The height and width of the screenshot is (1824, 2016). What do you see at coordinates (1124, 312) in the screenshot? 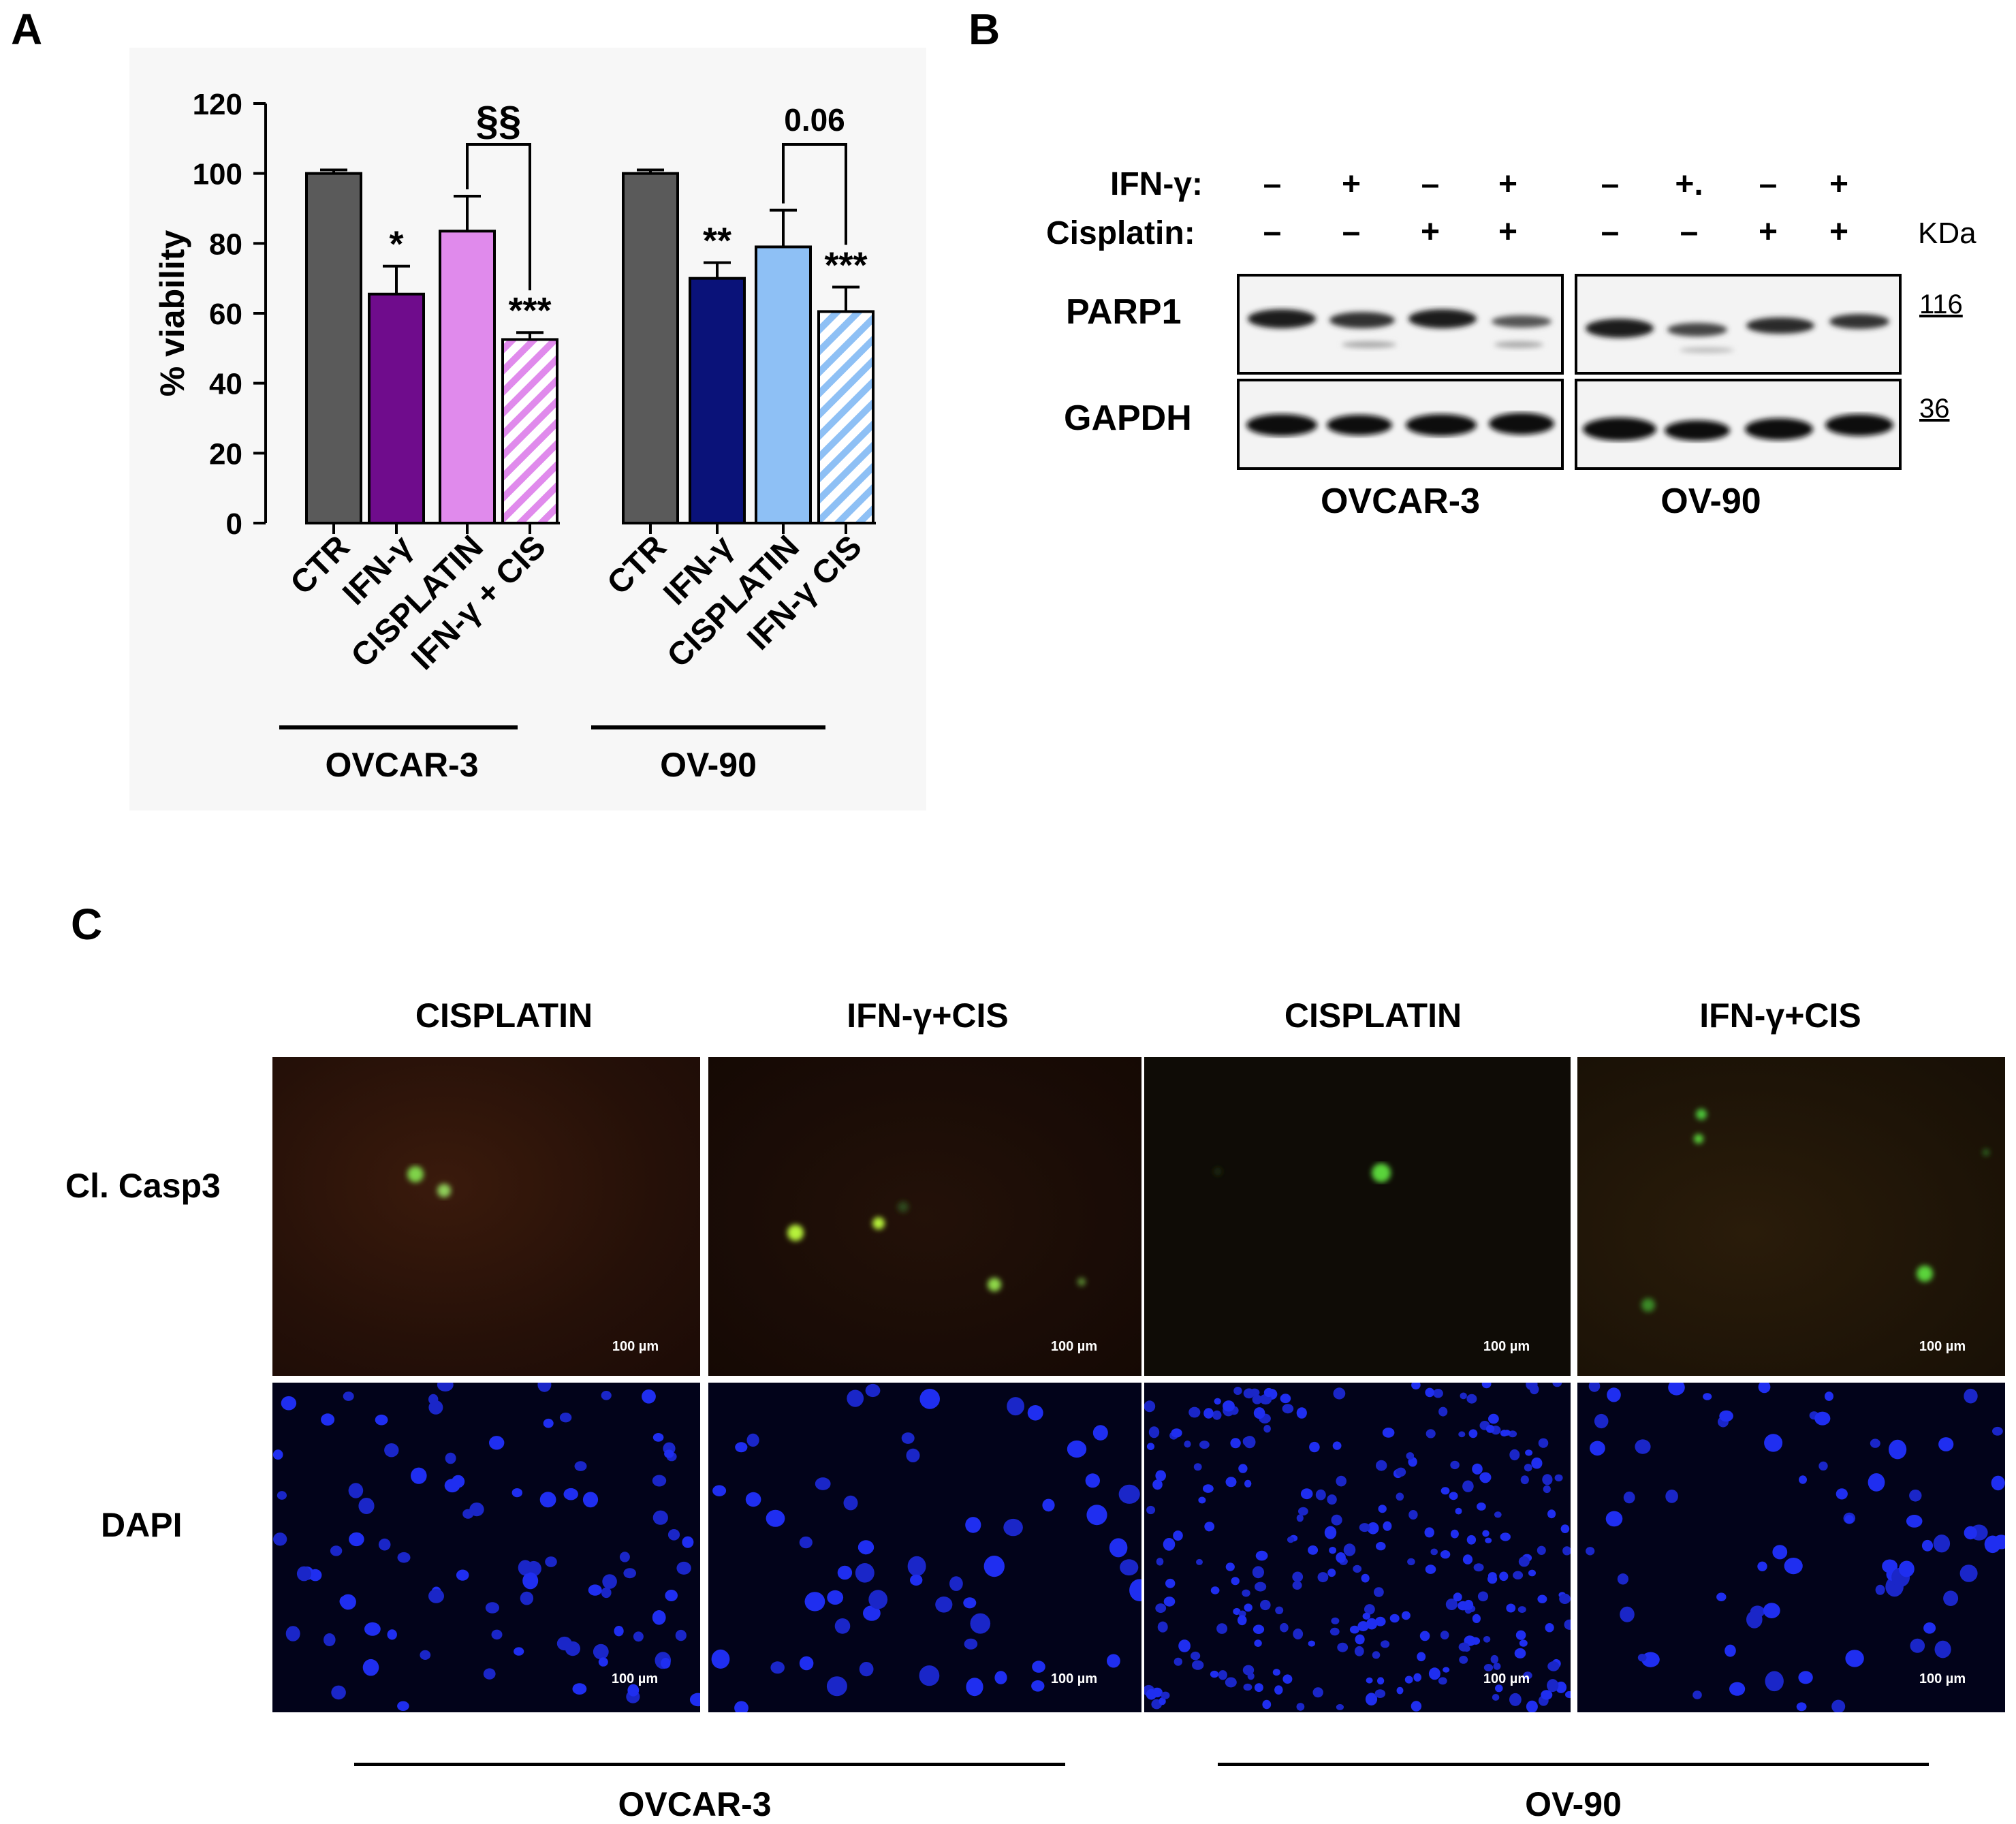
I see `parp1-label: PARP1` at bounding box center [1124, 312].